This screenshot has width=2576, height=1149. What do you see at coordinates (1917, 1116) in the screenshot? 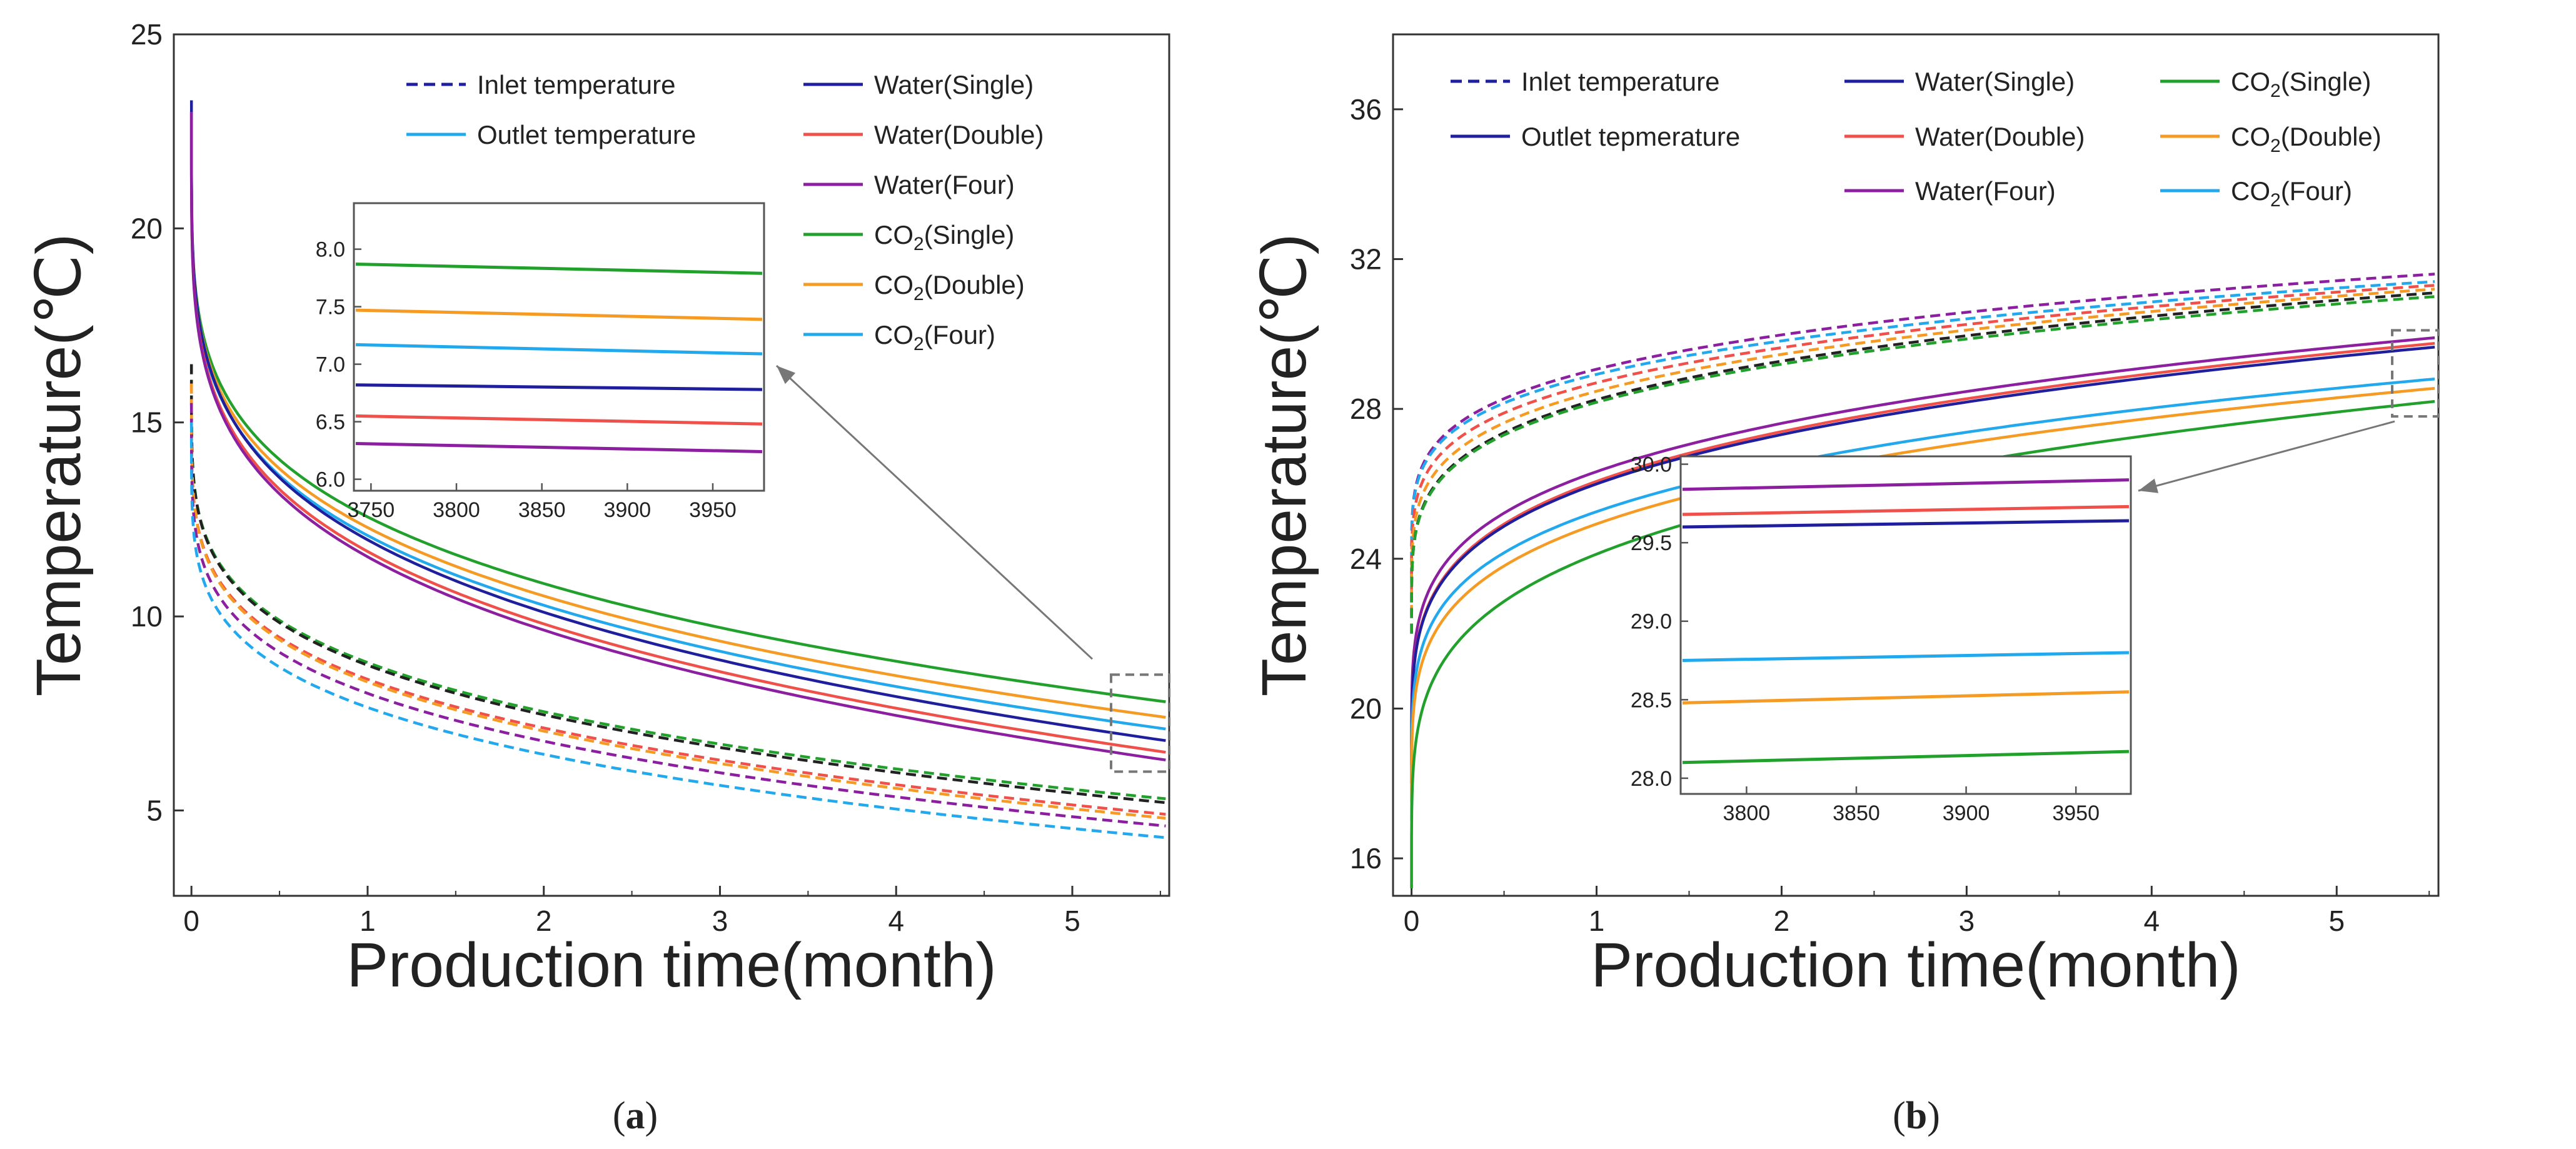
I see `caption-b: (b)` at bounding box center [1917, 1116].